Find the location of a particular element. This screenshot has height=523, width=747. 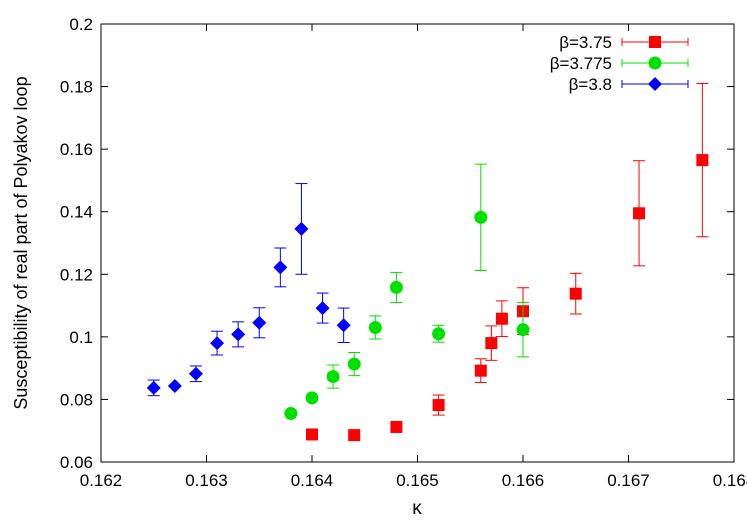

y-tick-label: 0.14 is located at coordinates (76, 212).